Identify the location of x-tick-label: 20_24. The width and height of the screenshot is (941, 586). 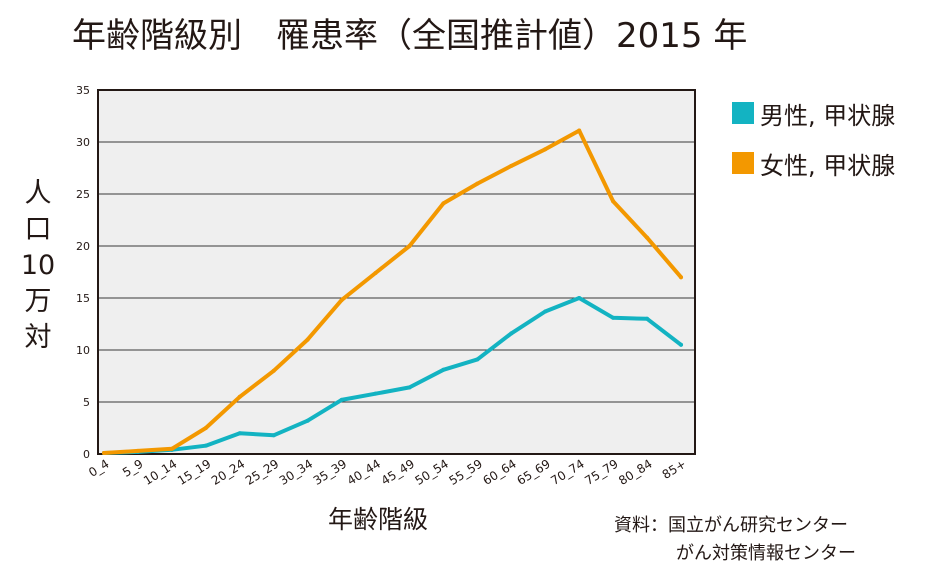
(228, 472).